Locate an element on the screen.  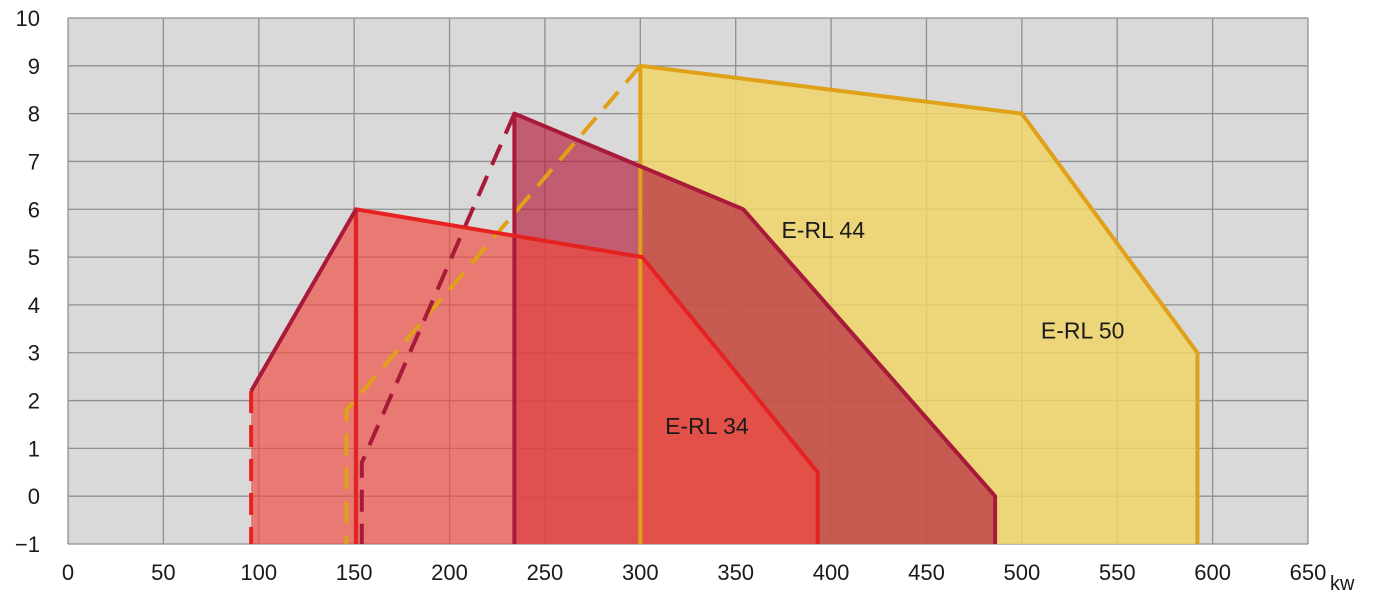
x-axis-unit: kw is located at coordinates (1342, 583).